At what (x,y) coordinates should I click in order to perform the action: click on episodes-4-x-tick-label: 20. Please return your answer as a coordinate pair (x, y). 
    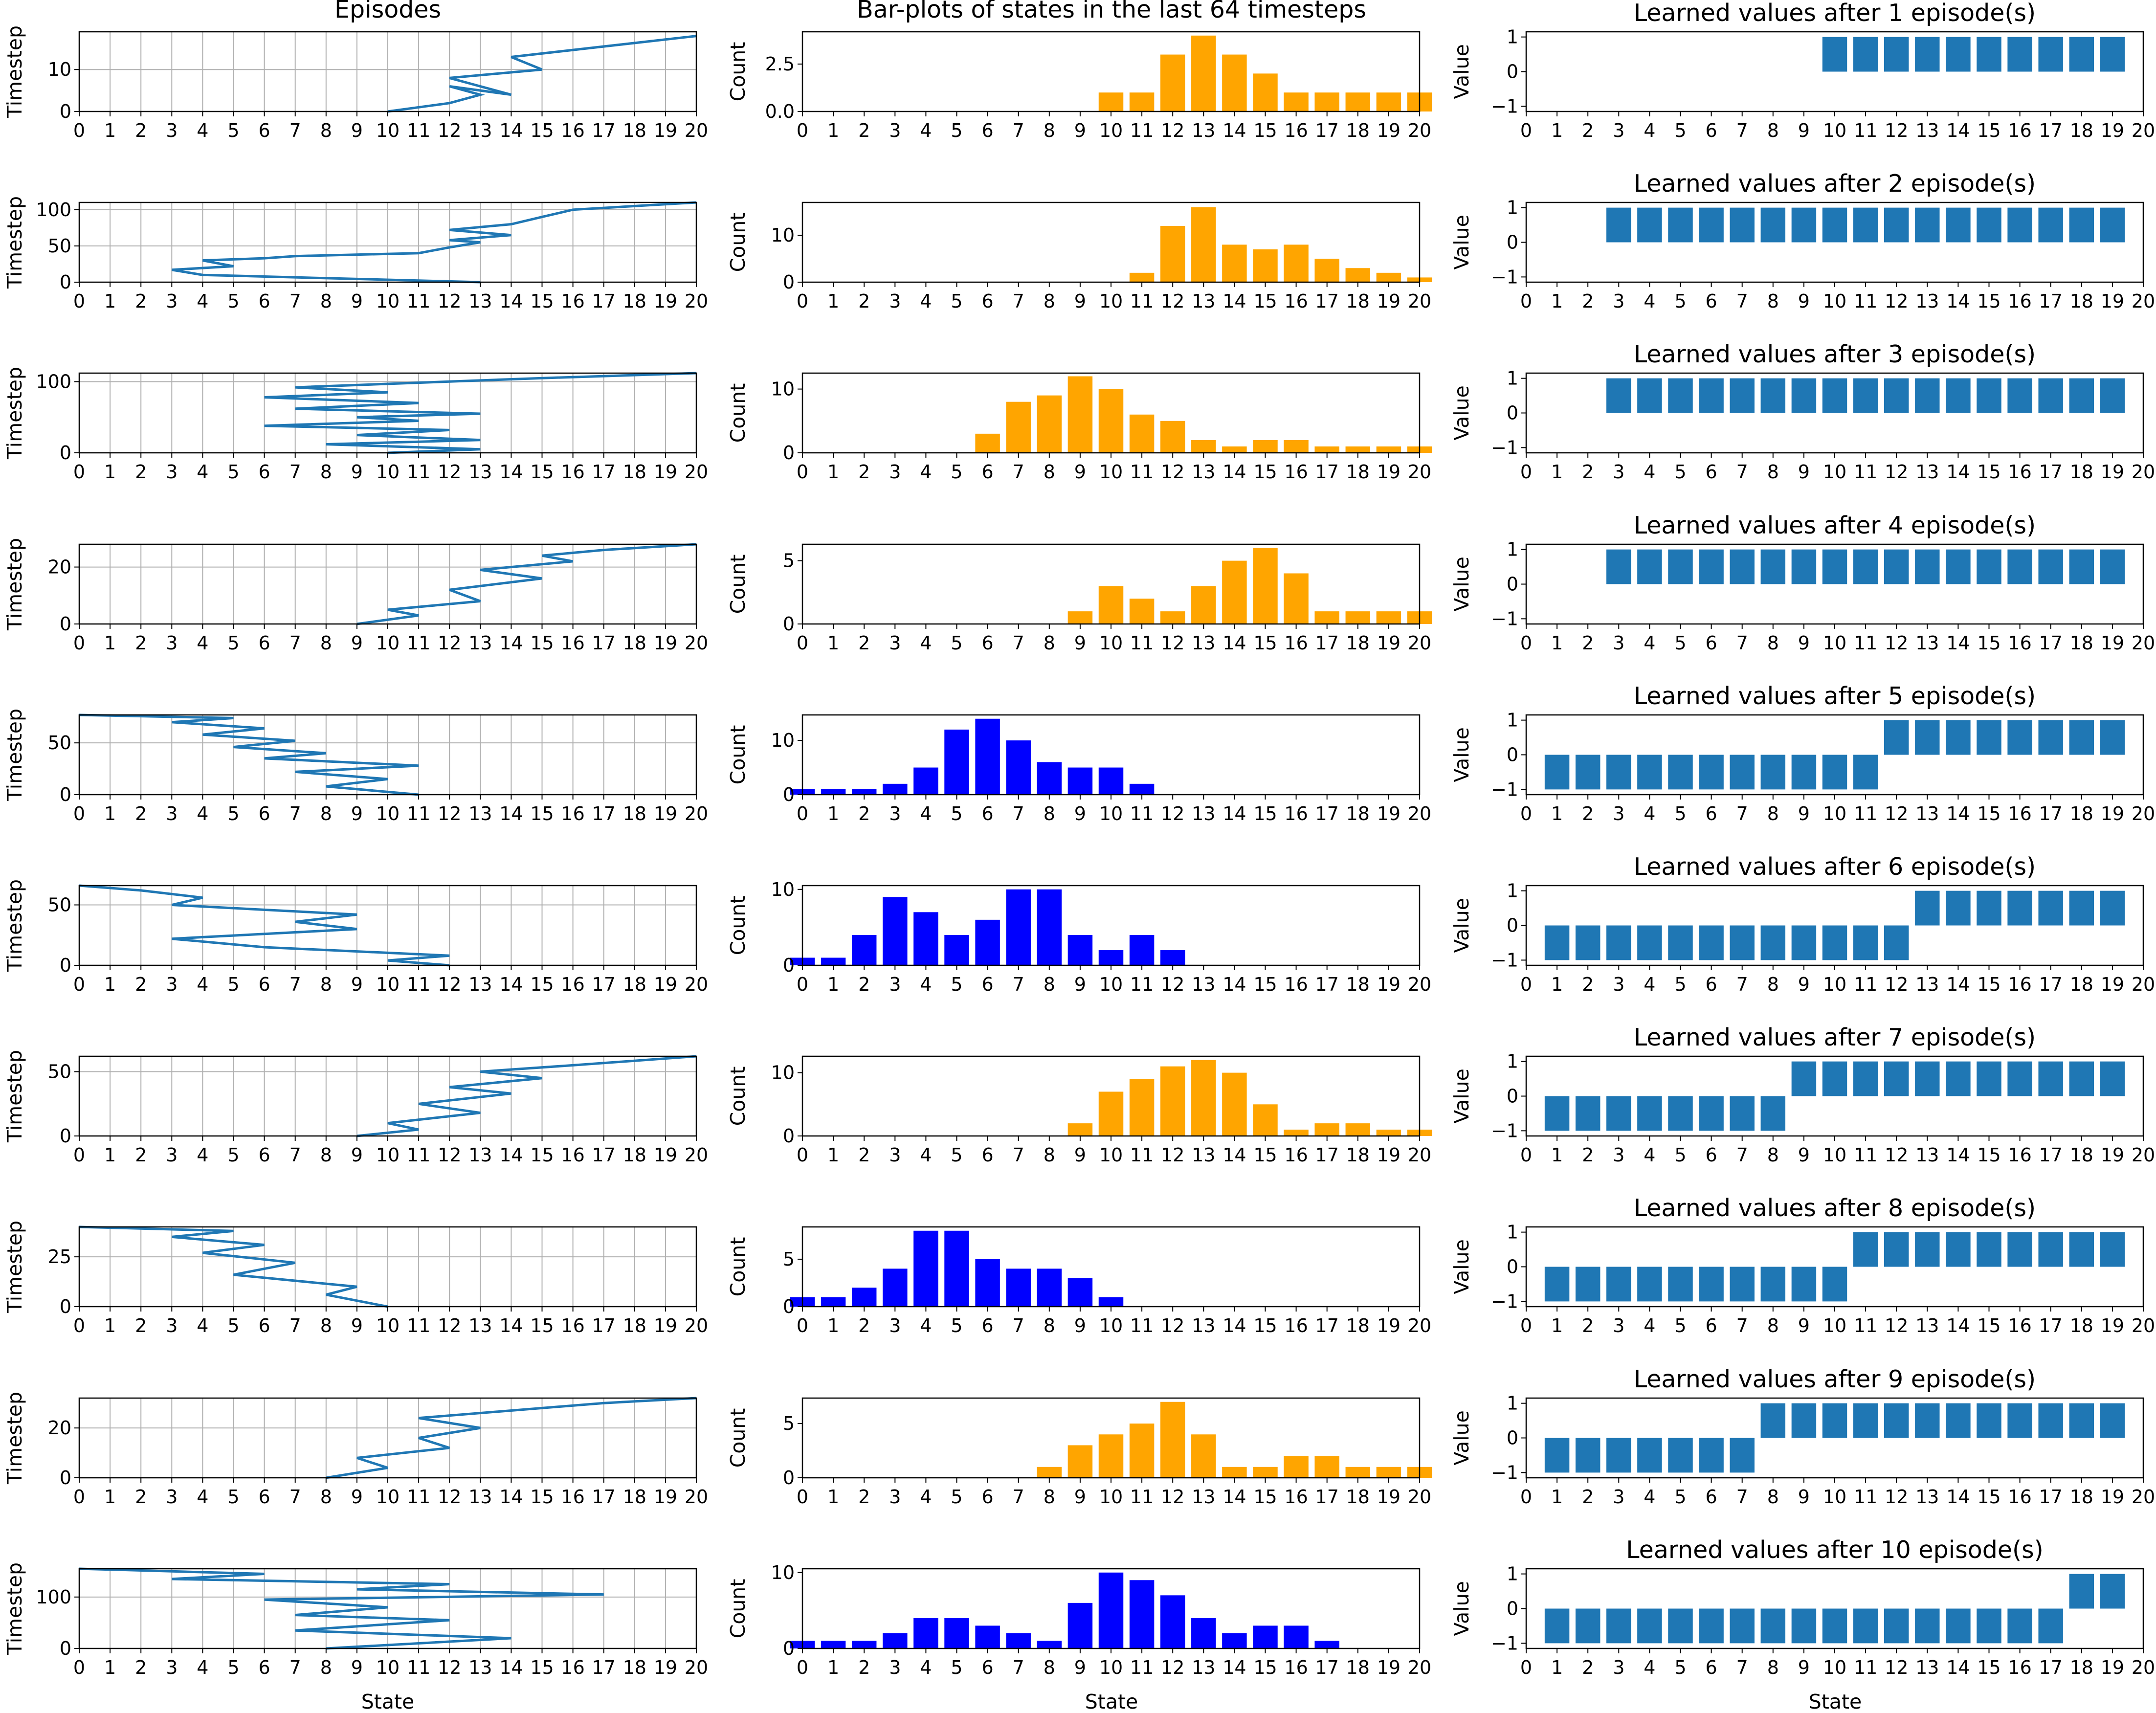
    Looking at the image, I should click on (696, 643).